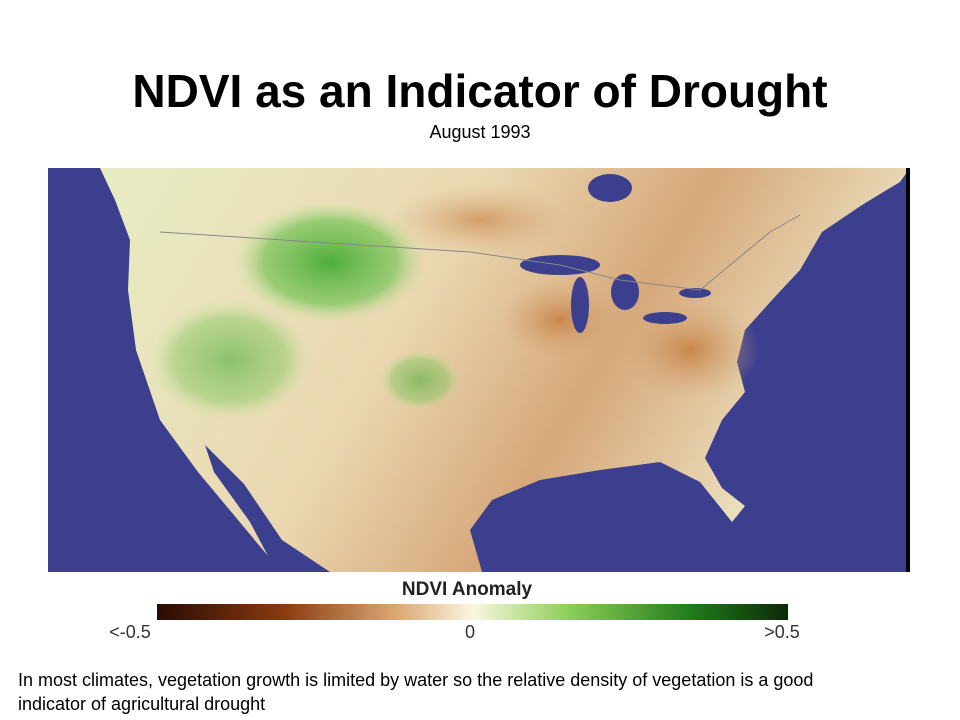 This screenshot has width=960, height=720. What do you see at coordinates (130, 632) in the screenshot?
I see `legend-min-label: <-0.5` at bounding box center [130, 632].